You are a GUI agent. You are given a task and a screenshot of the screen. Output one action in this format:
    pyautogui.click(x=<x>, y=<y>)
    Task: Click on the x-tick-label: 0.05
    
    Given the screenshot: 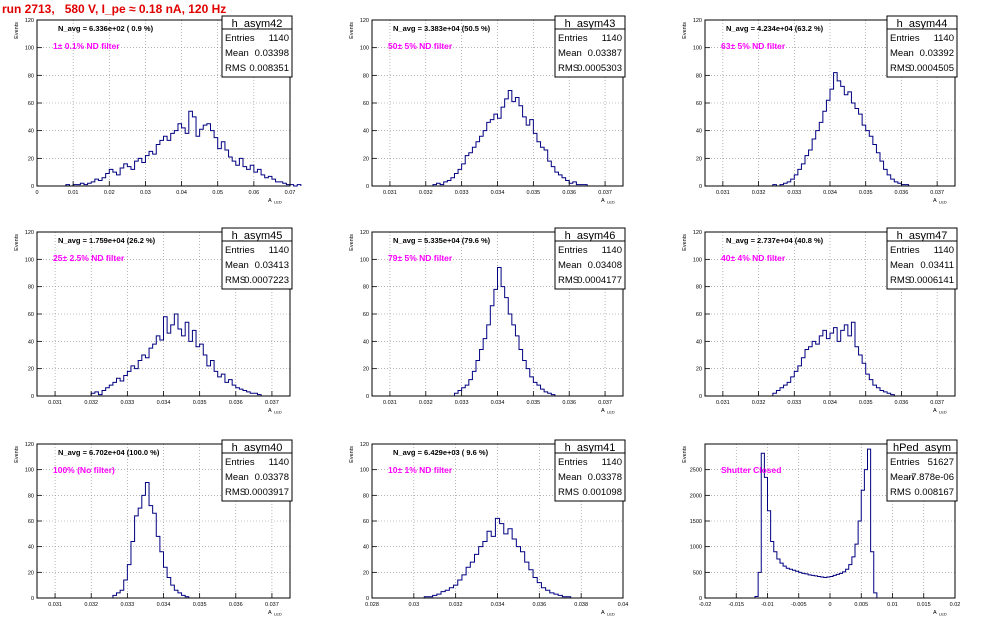 What is the action you would take?
    pyautogui.click(x=217, y=193)
    